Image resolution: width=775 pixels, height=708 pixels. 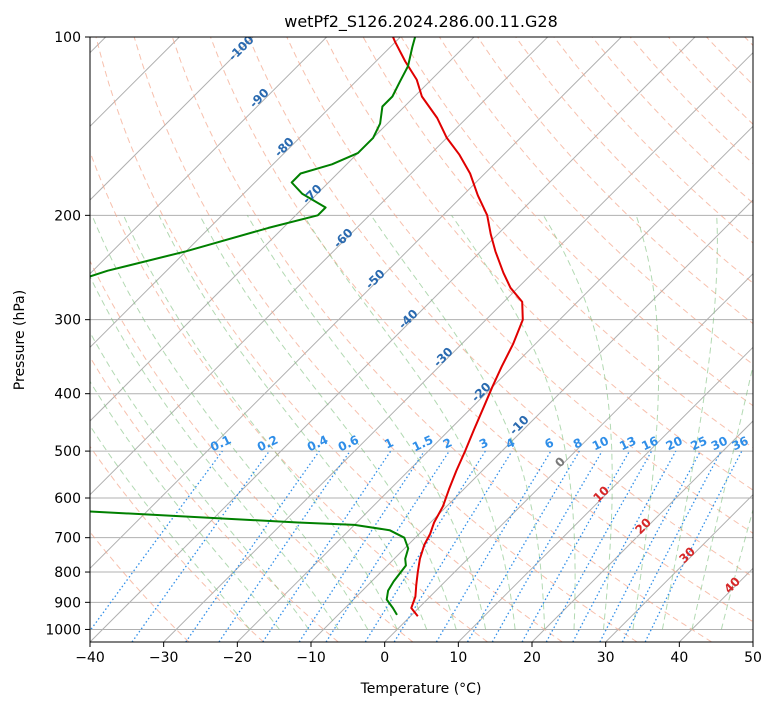 I want to click on y-tick-label: 500, so click(x=67, y=452).